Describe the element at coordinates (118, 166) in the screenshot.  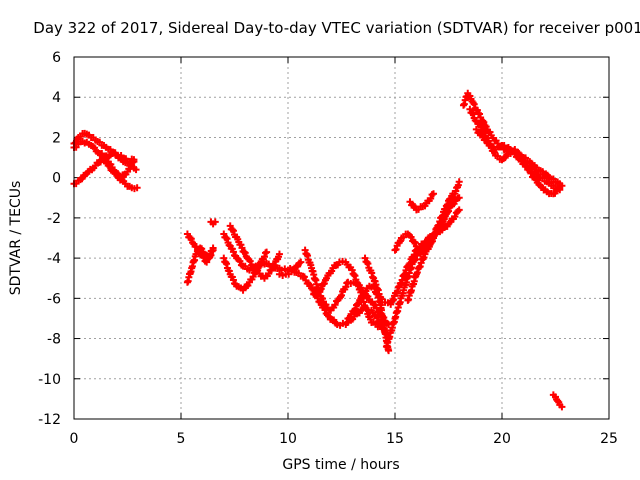
I see `series-arc-1d` at that location.